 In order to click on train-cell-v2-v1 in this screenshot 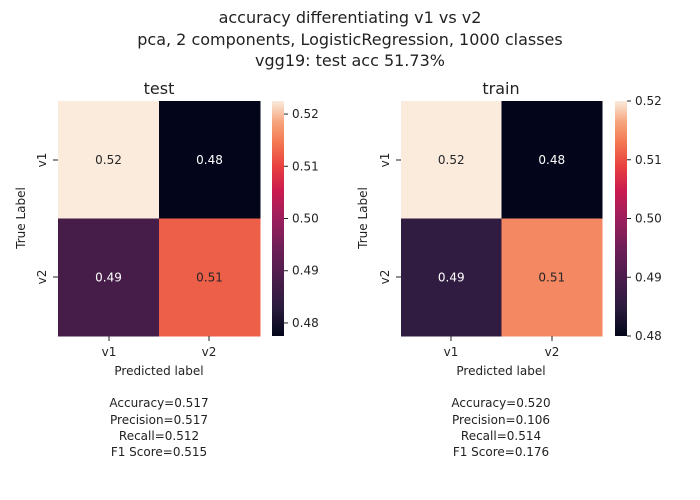, I will do `click(451, 277)`.